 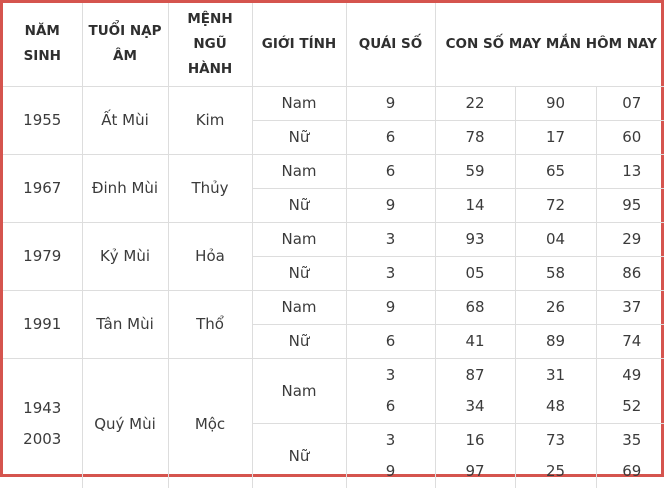 I want to click on table-row: 1979 Kỷ Mùi Hỏa Nam 3 93 04 29, so click(x=333, y=239).